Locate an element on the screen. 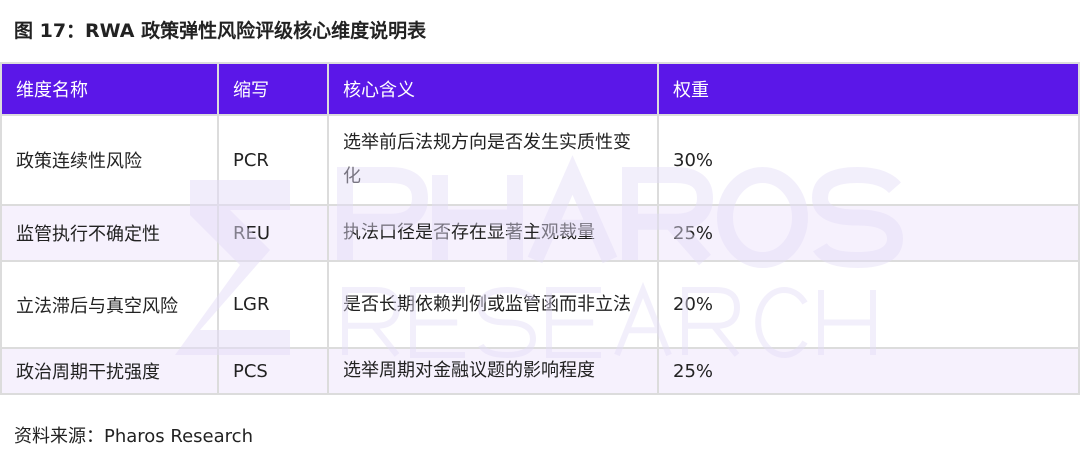  source-note: 资料来源：Pharos Research is located at coordinates (133, 436).